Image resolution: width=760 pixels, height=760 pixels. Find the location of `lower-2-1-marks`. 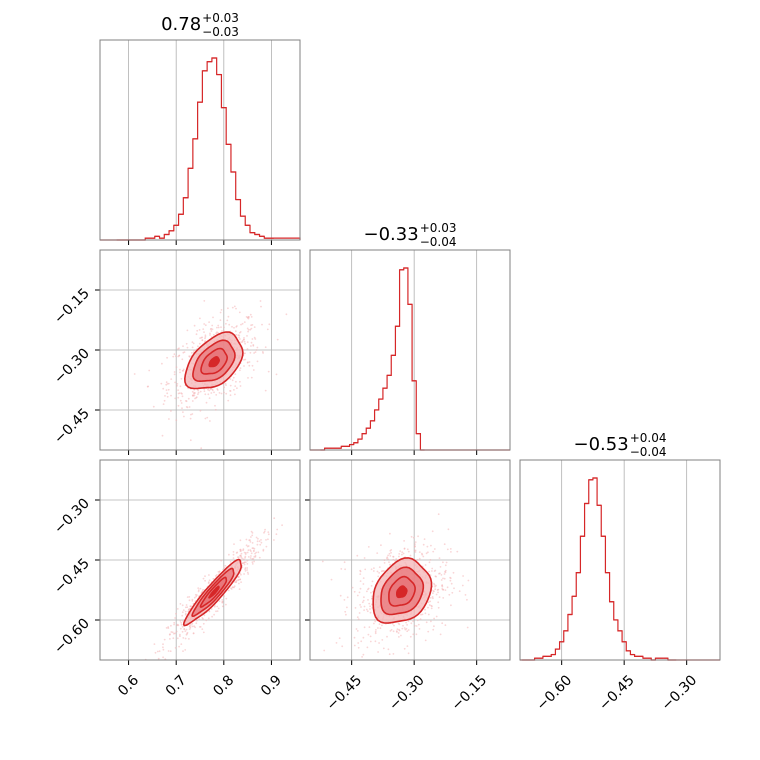

lower-2-1-marks is located at coordinates (395, 588).